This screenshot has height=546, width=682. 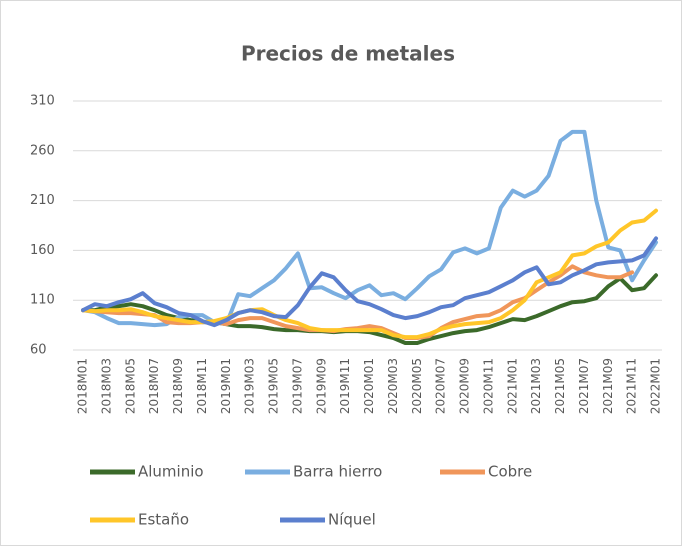 I want to click on x-tick-label: 2018M09, so click(x=178, y=386).